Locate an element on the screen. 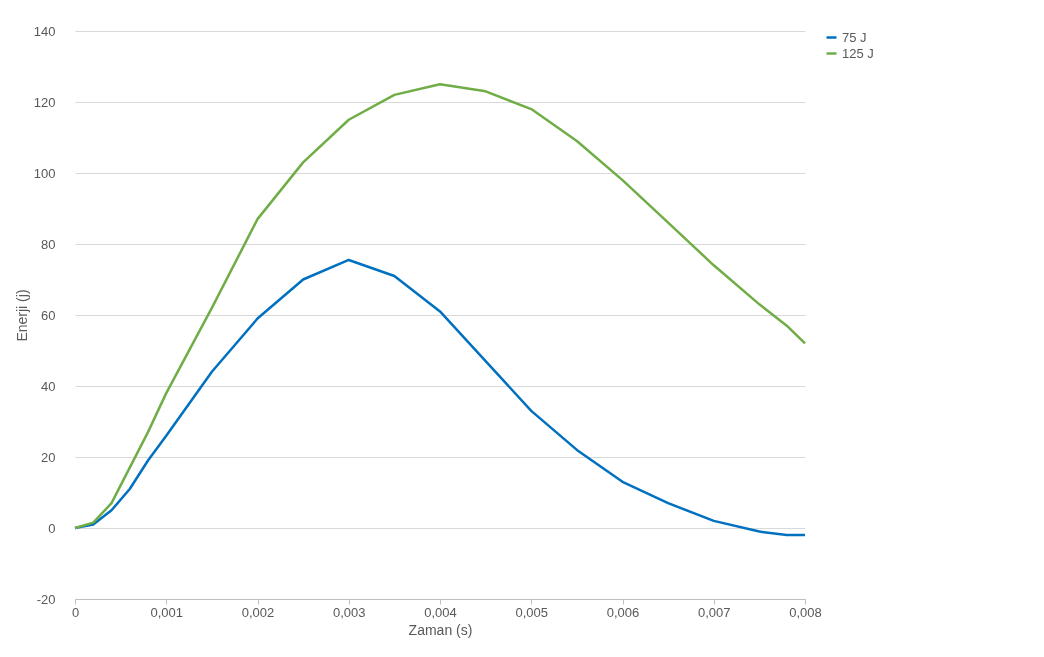  y-axis-title: Enerji (j) is located at coordinates (21, 315).